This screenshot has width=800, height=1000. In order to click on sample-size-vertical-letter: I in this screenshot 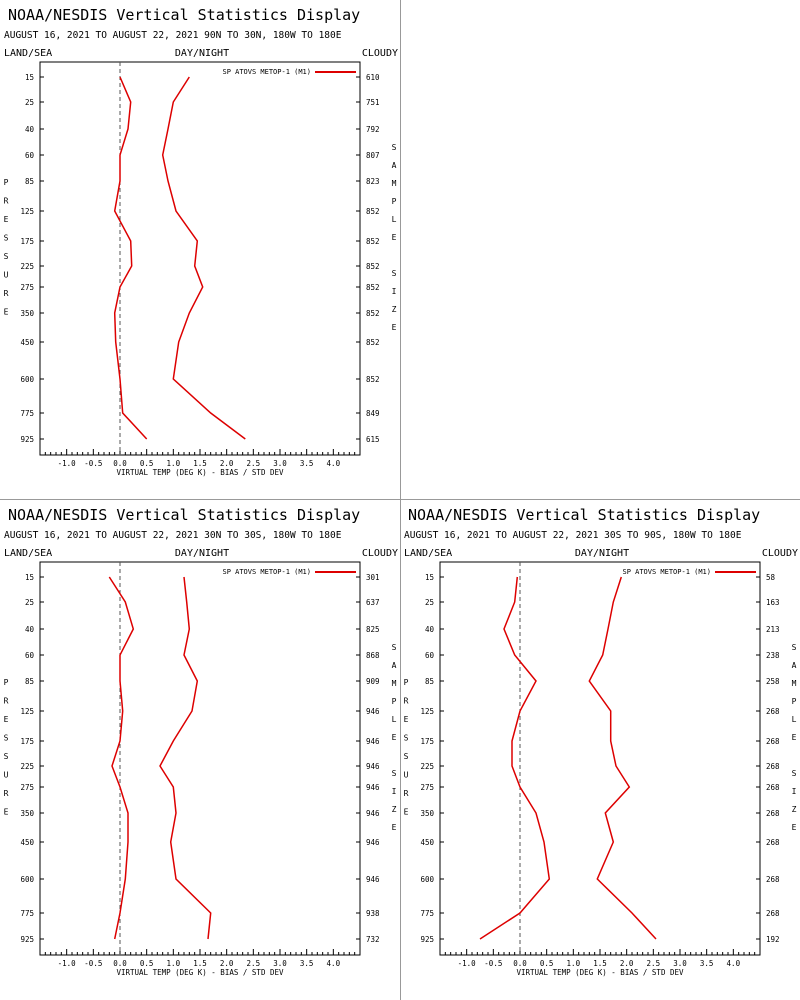, I will do `click(394, 791)`.